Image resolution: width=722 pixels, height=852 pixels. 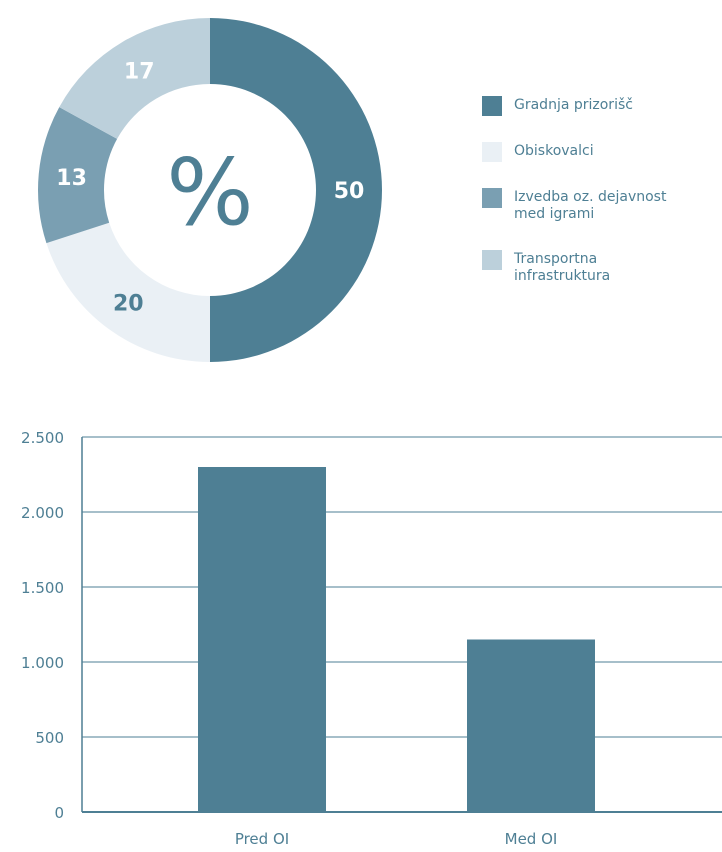 I want to click on donut-slice-transportna-infrastruktura, so click(x=134, y=78).